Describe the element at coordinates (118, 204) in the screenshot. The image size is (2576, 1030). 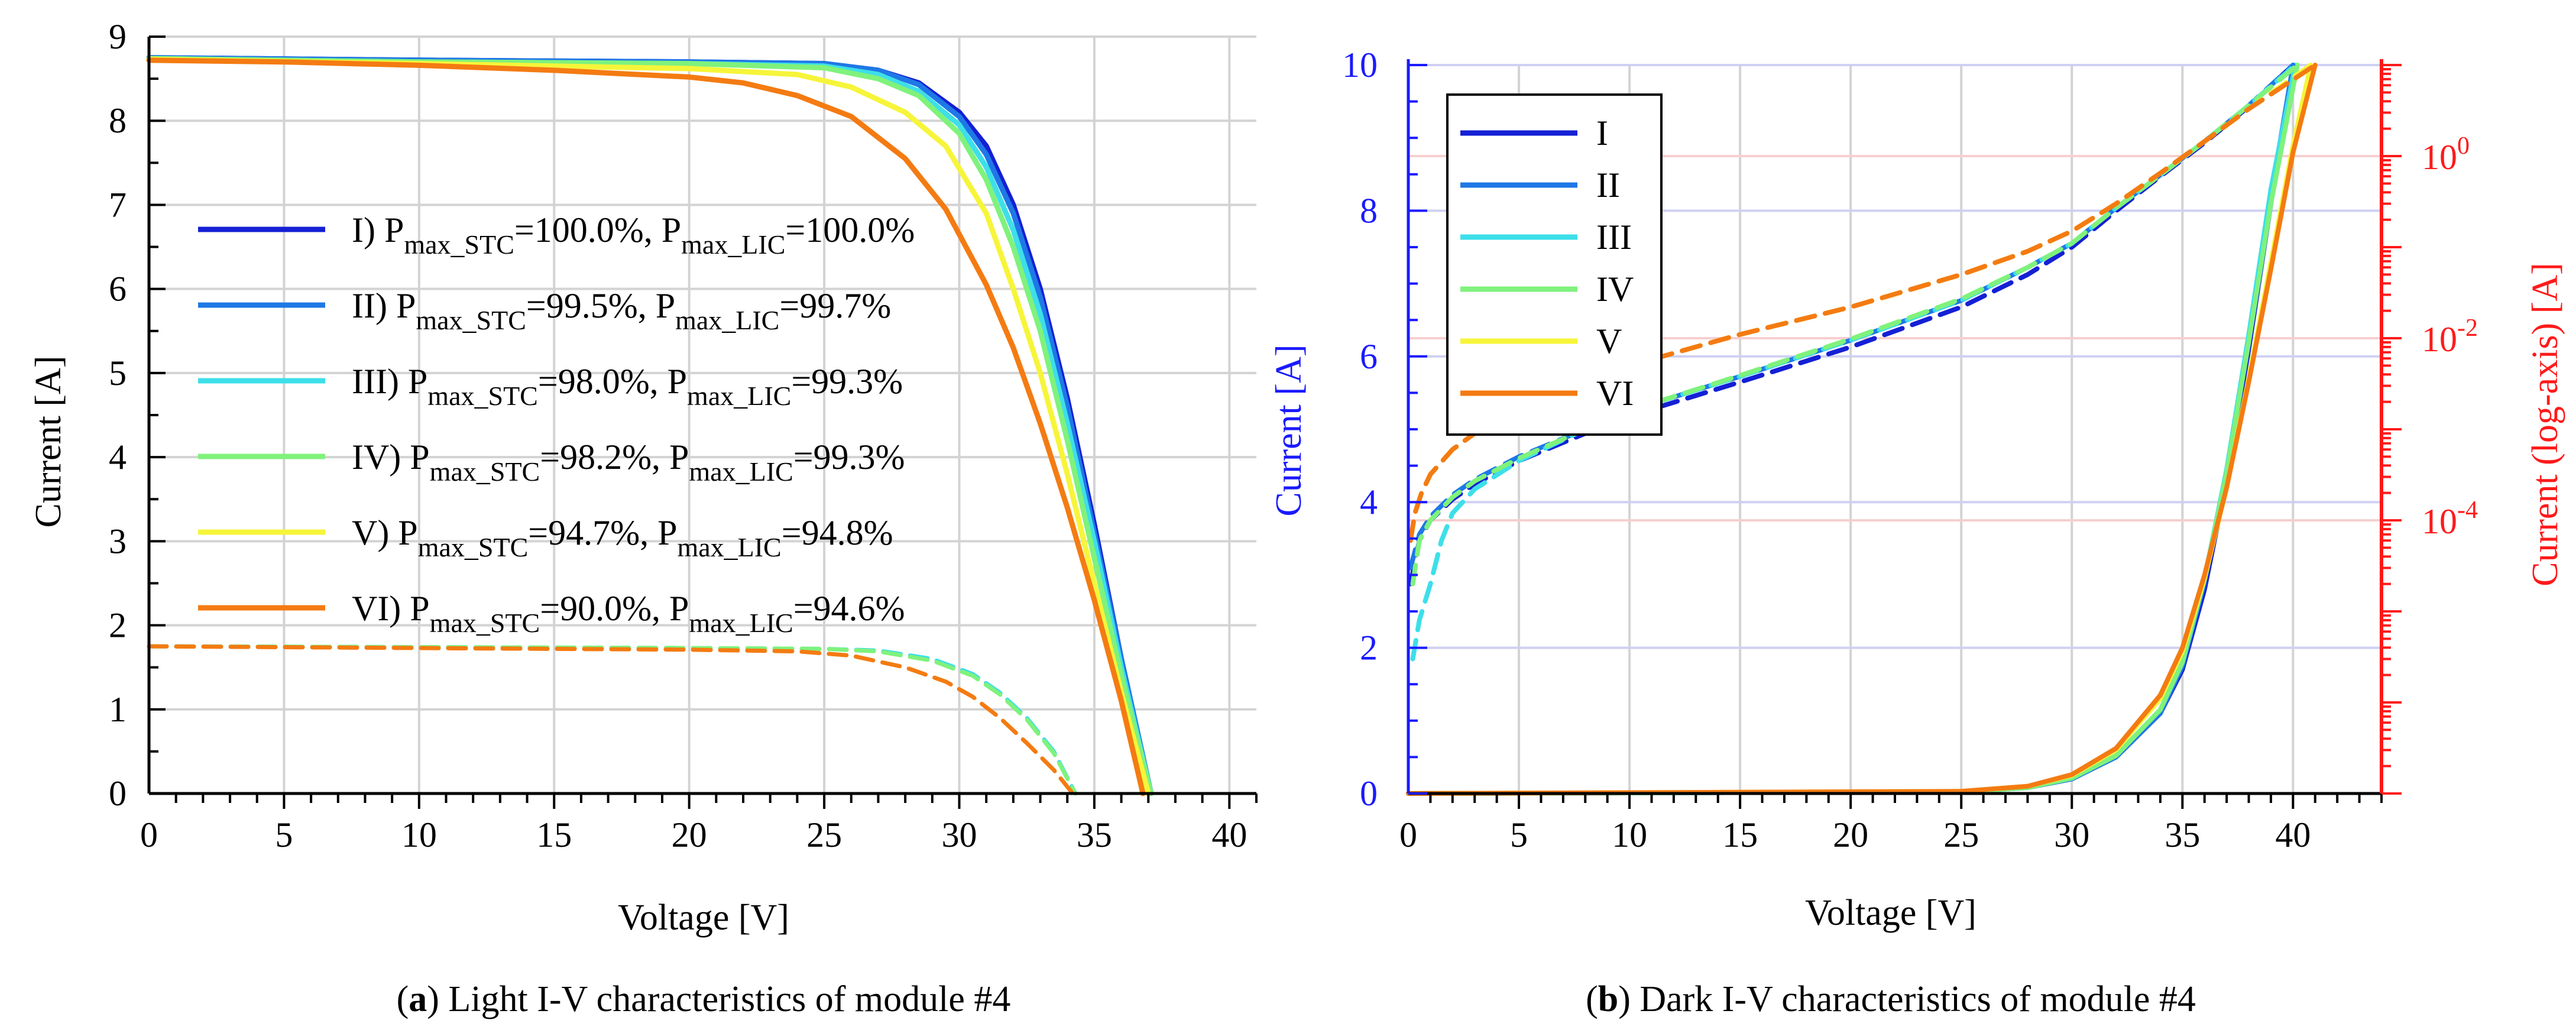
I see `y-tick-label: 7` at that location.